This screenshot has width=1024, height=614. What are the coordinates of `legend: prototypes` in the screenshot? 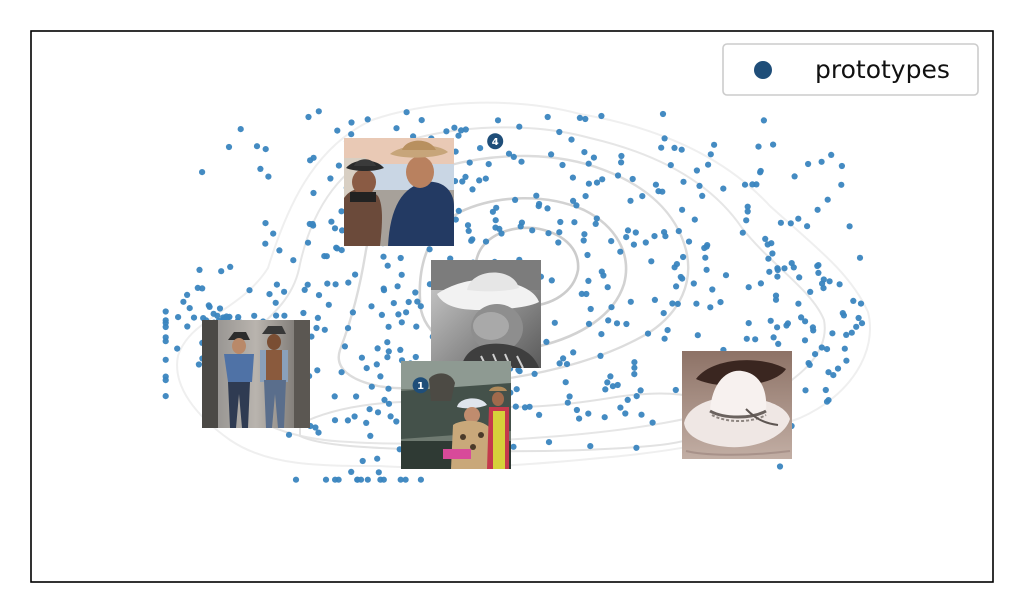 It's located at (850, 69).